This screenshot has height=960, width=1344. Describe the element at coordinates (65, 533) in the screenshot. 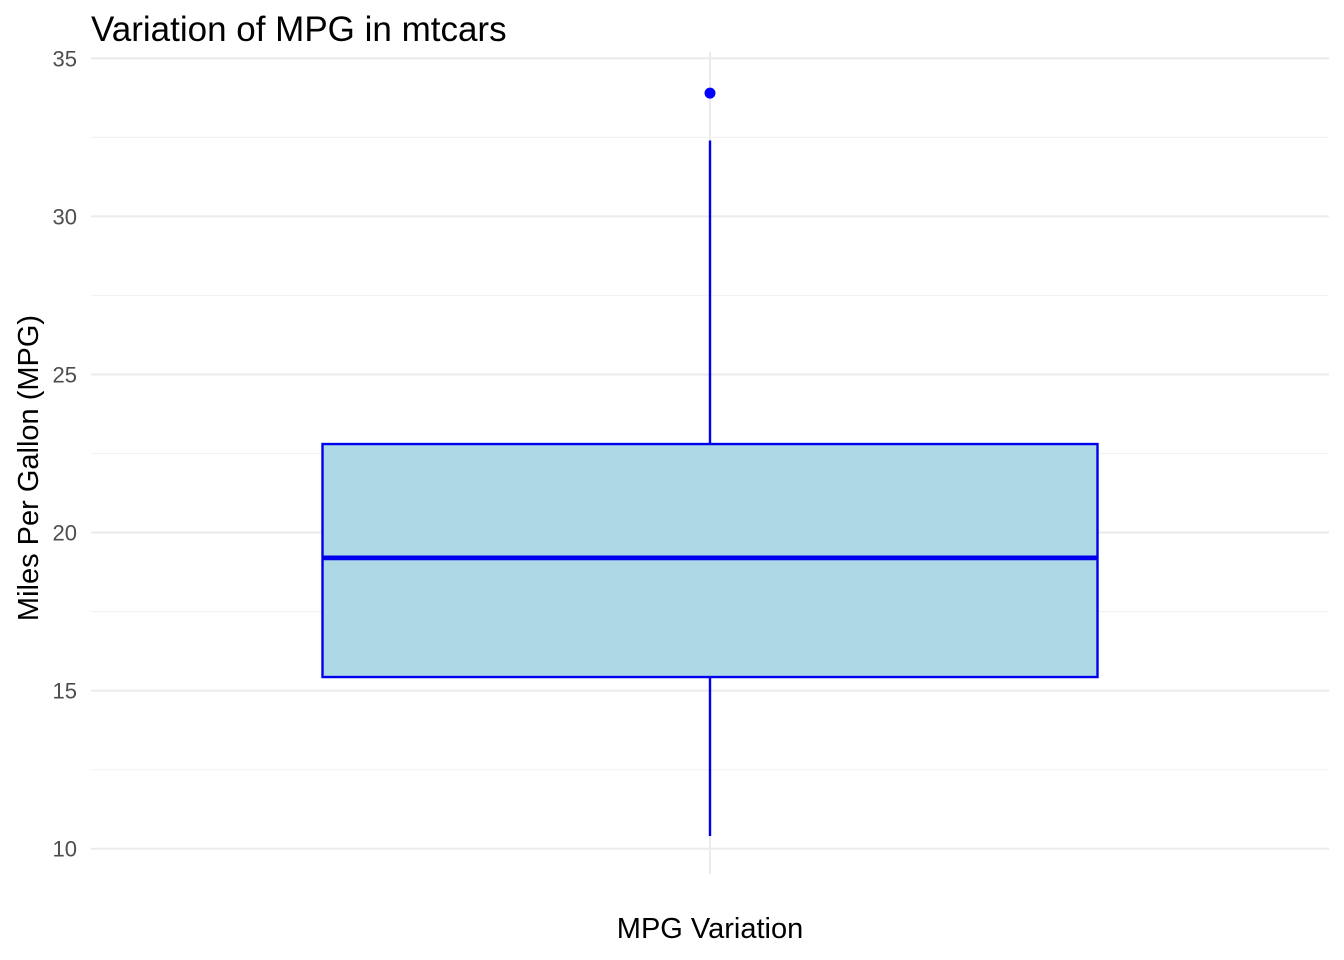

I see `y-tick-label: 20` at that location.